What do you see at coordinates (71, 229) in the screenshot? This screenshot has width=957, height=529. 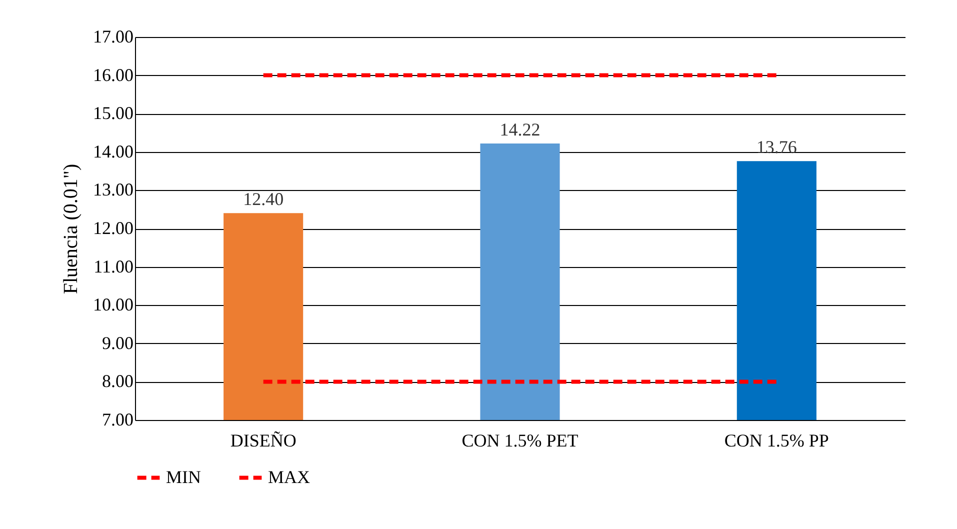 I see `y-axis-title: Fluencia (0.01")` at bounding box center [71, 229].